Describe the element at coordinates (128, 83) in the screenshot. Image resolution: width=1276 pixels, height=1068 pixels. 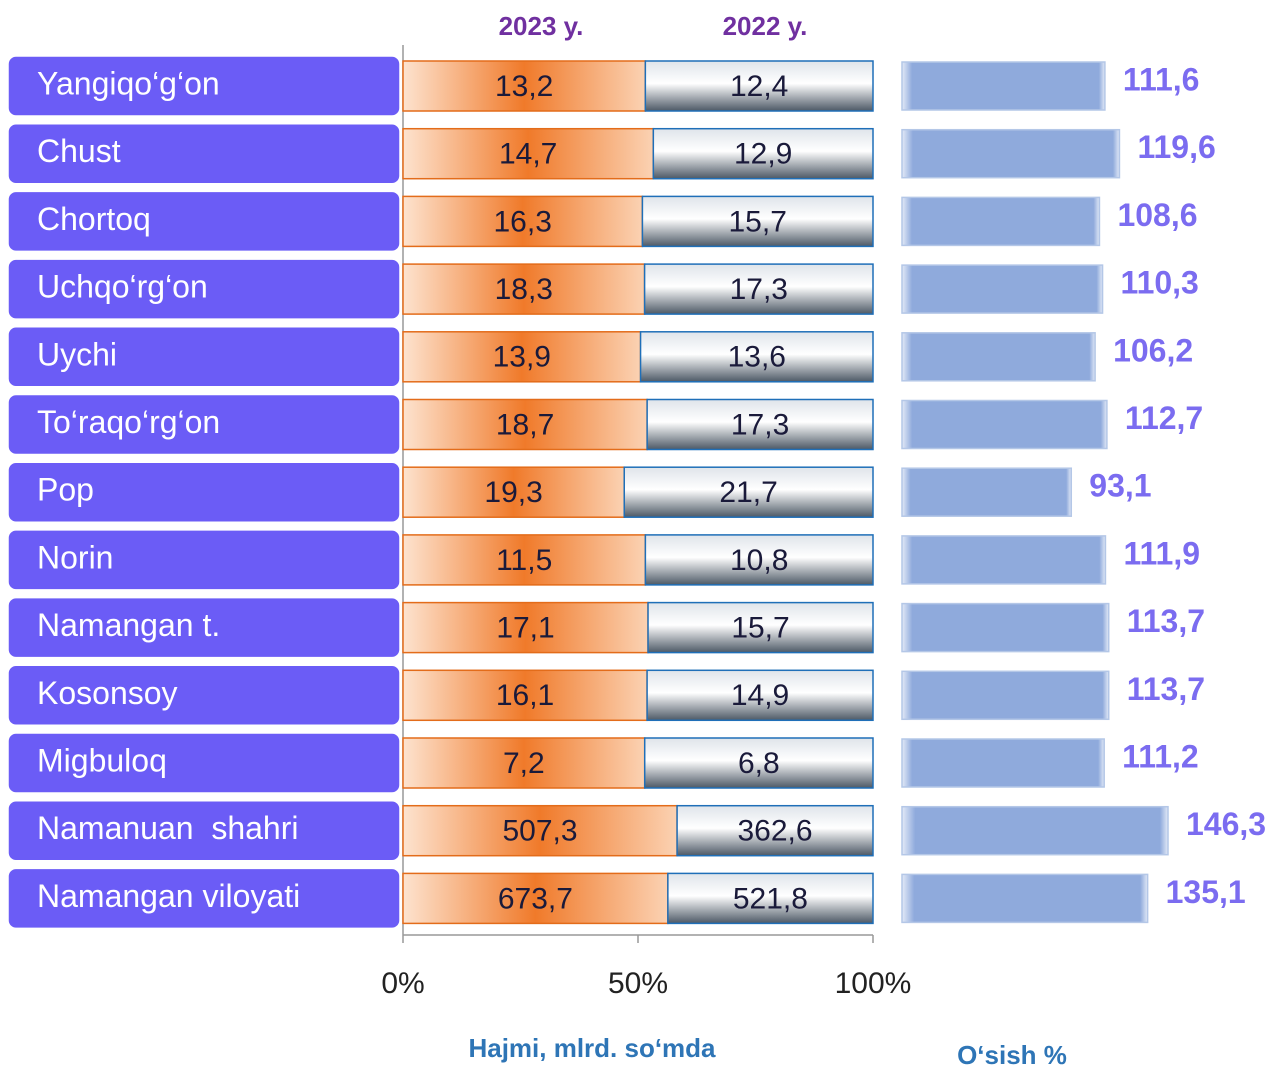
I see `y-tick-label: Yangiqo‘g‘on` at that location.